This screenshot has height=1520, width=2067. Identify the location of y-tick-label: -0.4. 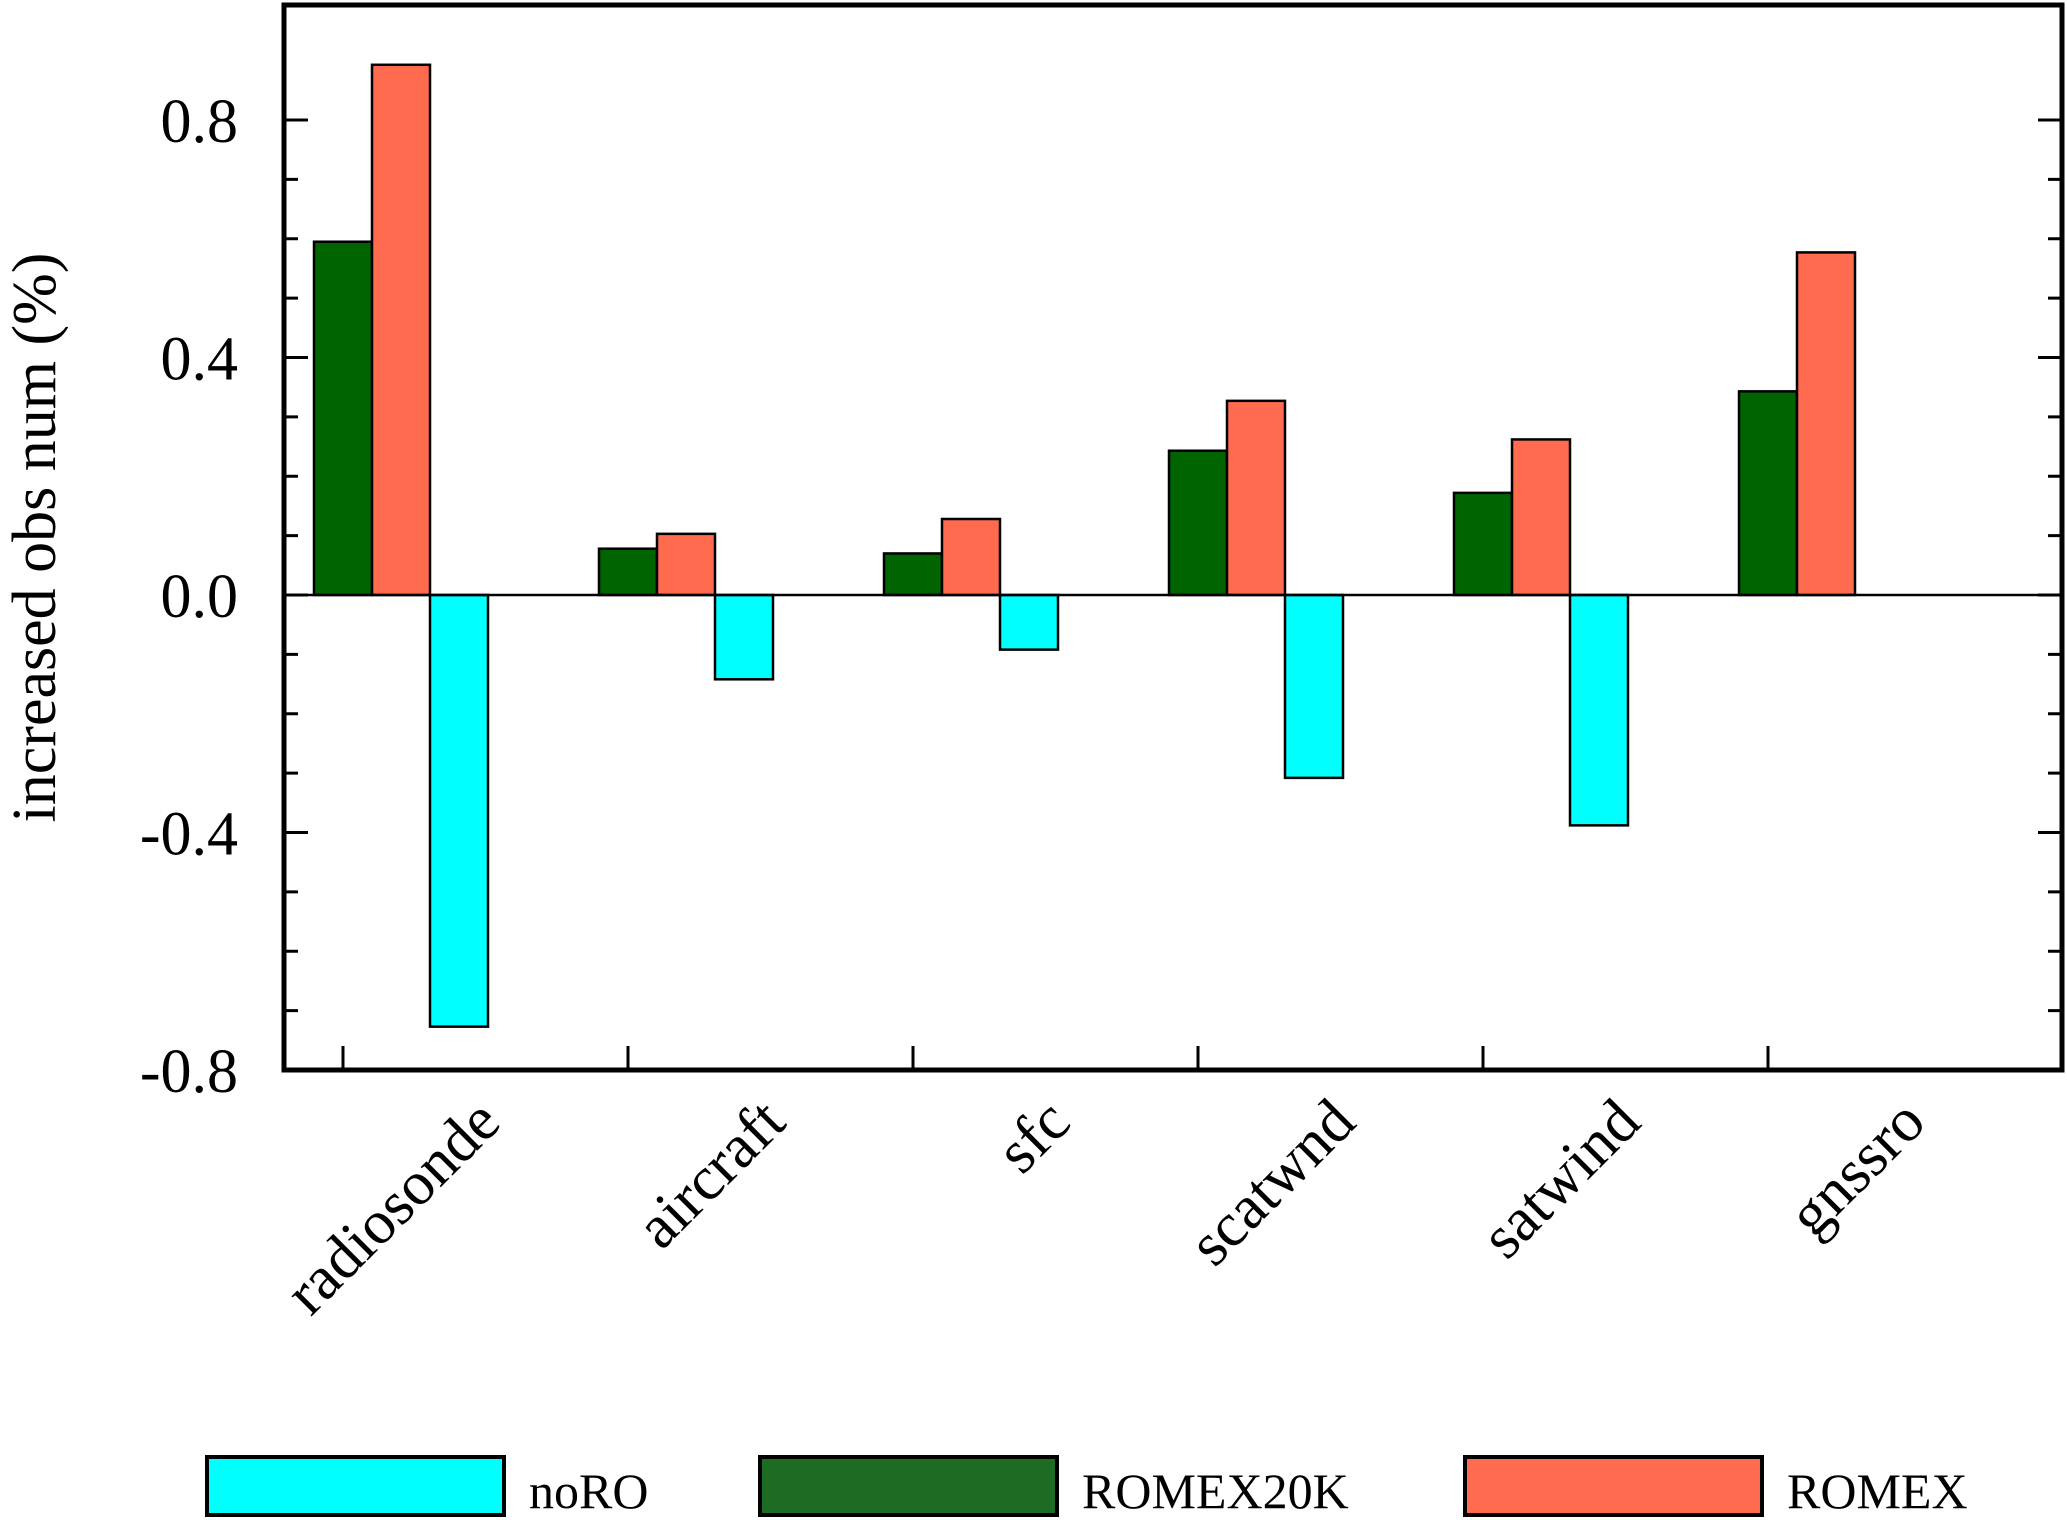
(189, 835).